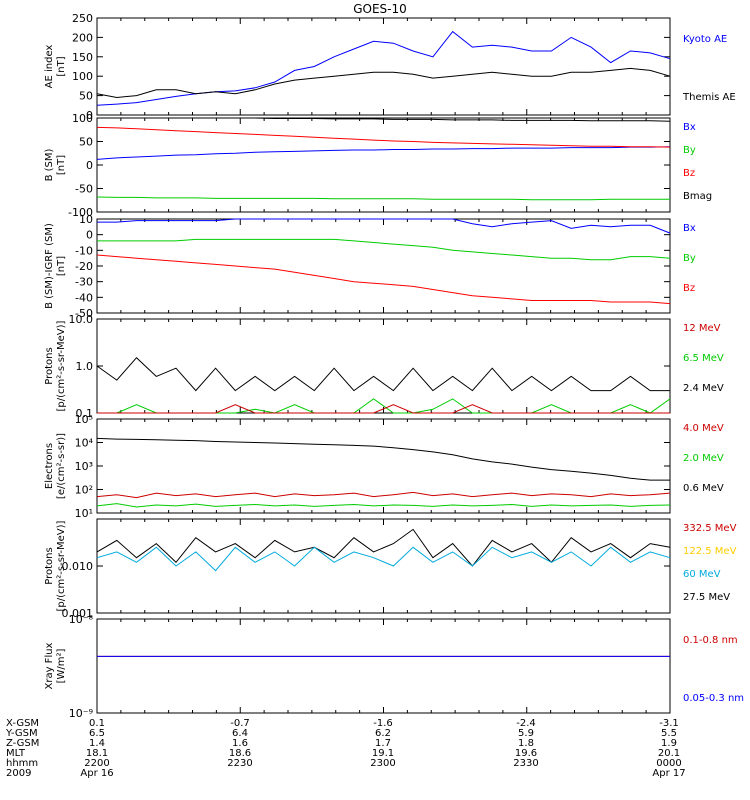 This screenshot has height=800, width=750. What do you see at coordinates (22, 723) in the screenshot?
I see `ephemeris-row-label: X-GSM` at bounding box center [22, 723].